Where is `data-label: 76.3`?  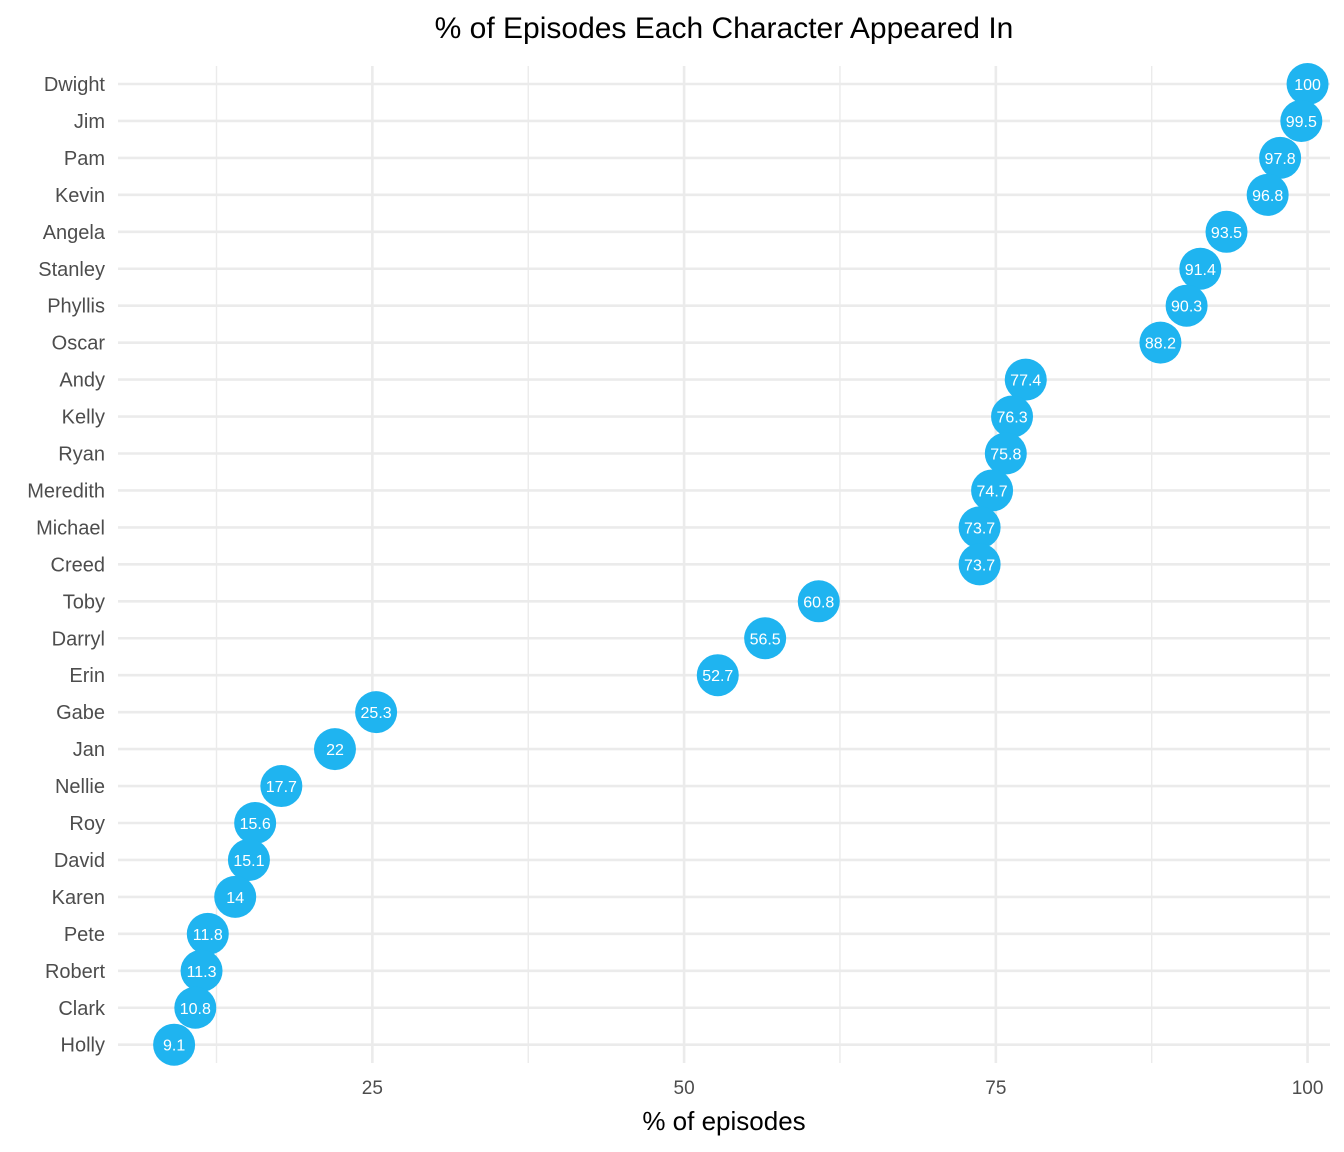
data-label: 76.3 is located at coordinates (1011, 418).